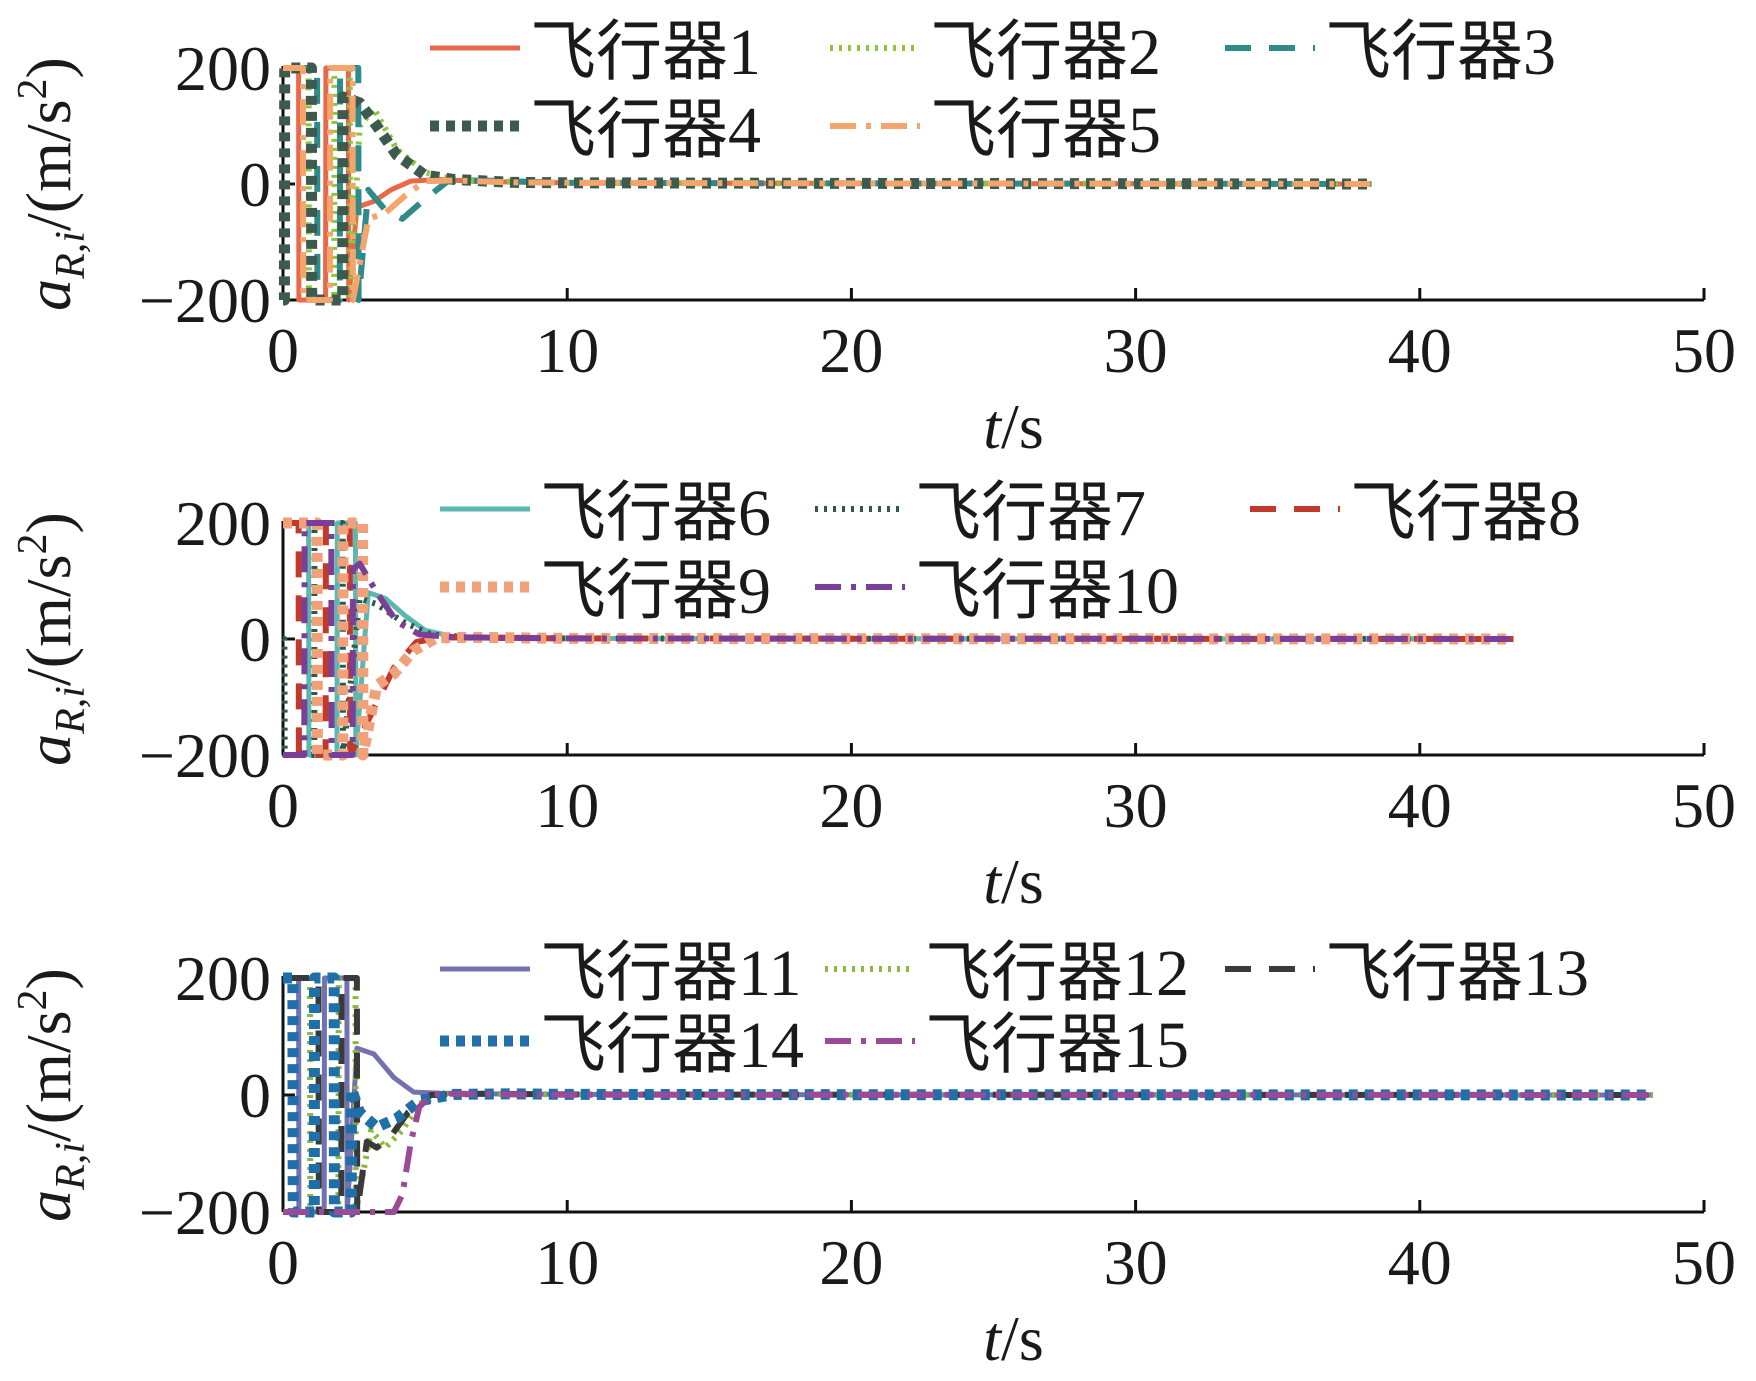 Image resolution: width=1756 pixels, height=1381 pixels. Describe the element at coordinates (655, 591) in the screenshot. I see `legend-label: 飞行器9` at that location.